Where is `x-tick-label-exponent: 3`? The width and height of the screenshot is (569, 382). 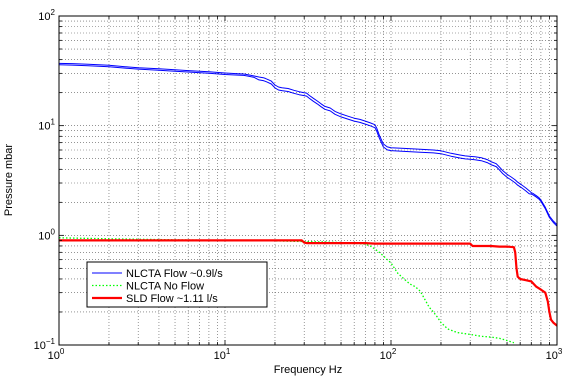
x-tick-label-exponent: 3 is located at coordinates (560, 351).